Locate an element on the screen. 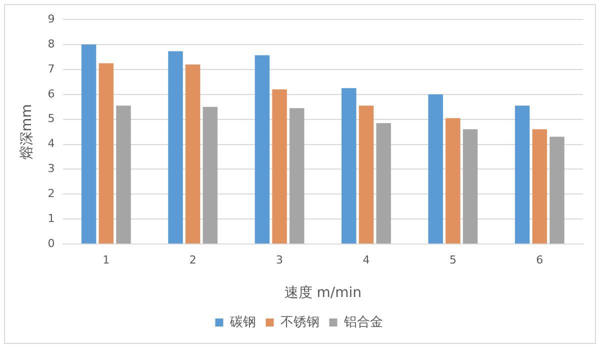  x-tick-label: 4 is located at coordinates (366, 259).